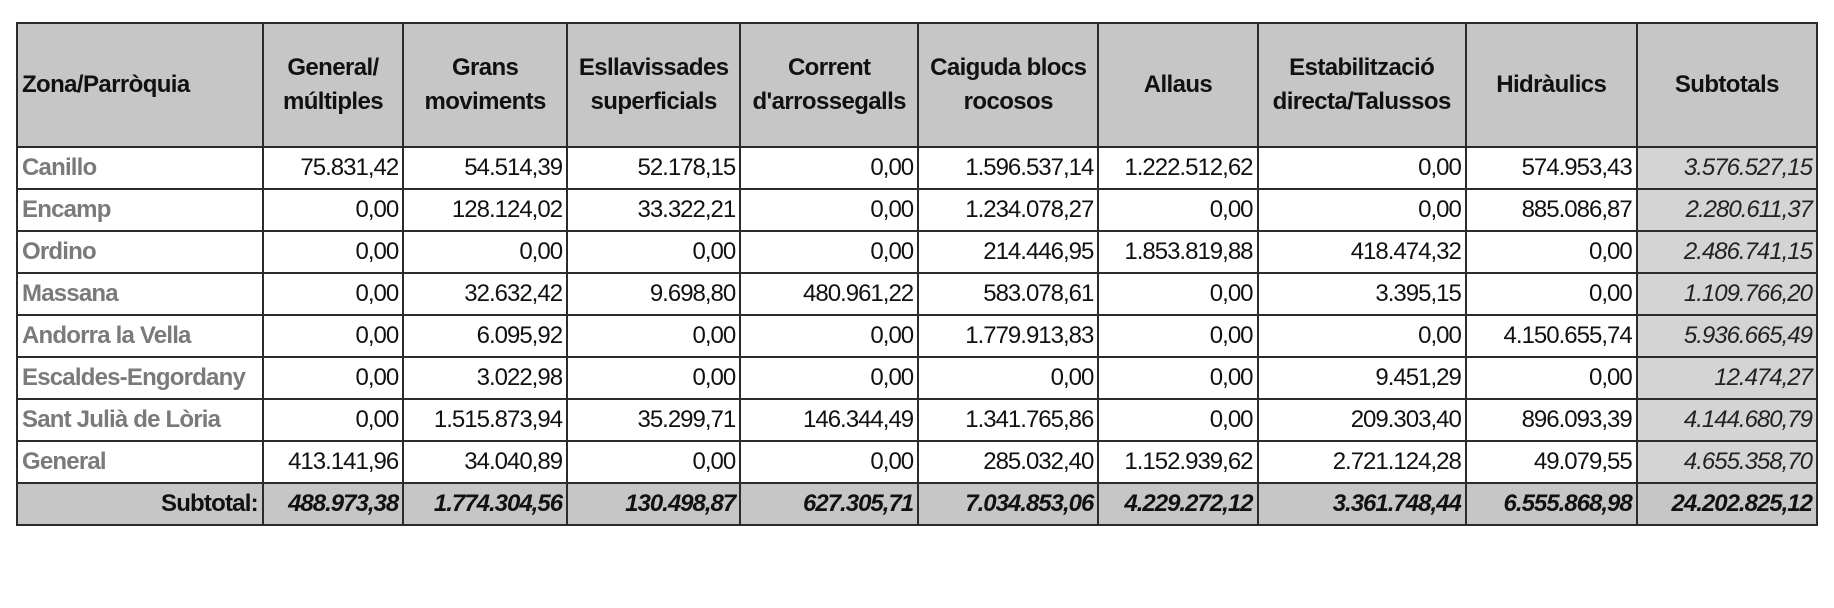  What do you see at coordinates (140, 378) in the screenshot?
I see `zone-name-cell: Escaldes-Engordany` at bounding box center [140, 378].